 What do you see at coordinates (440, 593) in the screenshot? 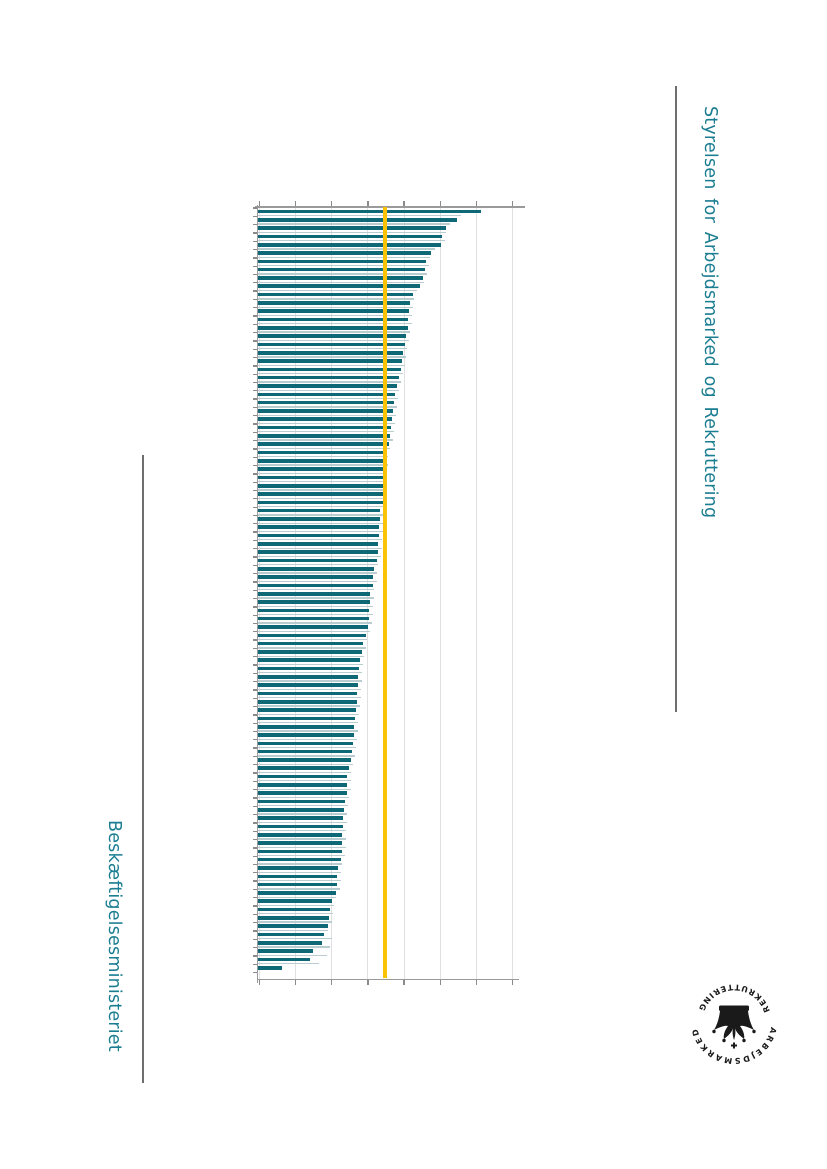
I see `value-gridline` at bounding box center [440, 593].